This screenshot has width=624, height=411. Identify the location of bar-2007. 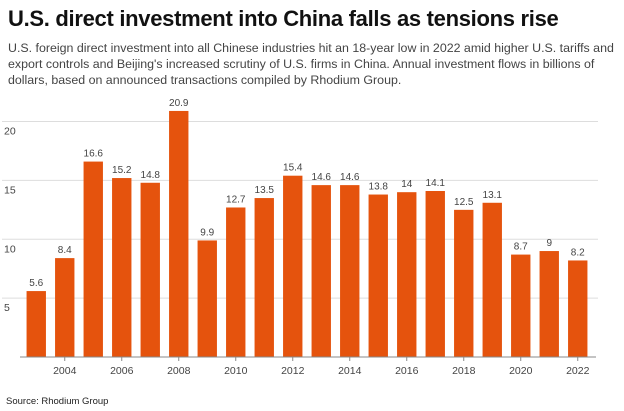
(150, 269).